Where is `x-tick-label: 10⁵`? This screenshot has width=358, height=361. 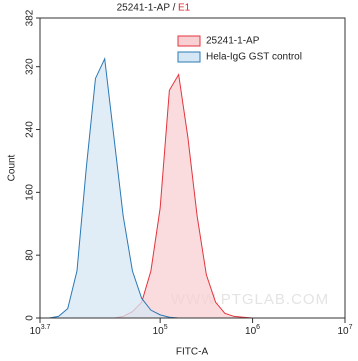
x-tick-label: 10⁵ is located at coordinates (160, 330).